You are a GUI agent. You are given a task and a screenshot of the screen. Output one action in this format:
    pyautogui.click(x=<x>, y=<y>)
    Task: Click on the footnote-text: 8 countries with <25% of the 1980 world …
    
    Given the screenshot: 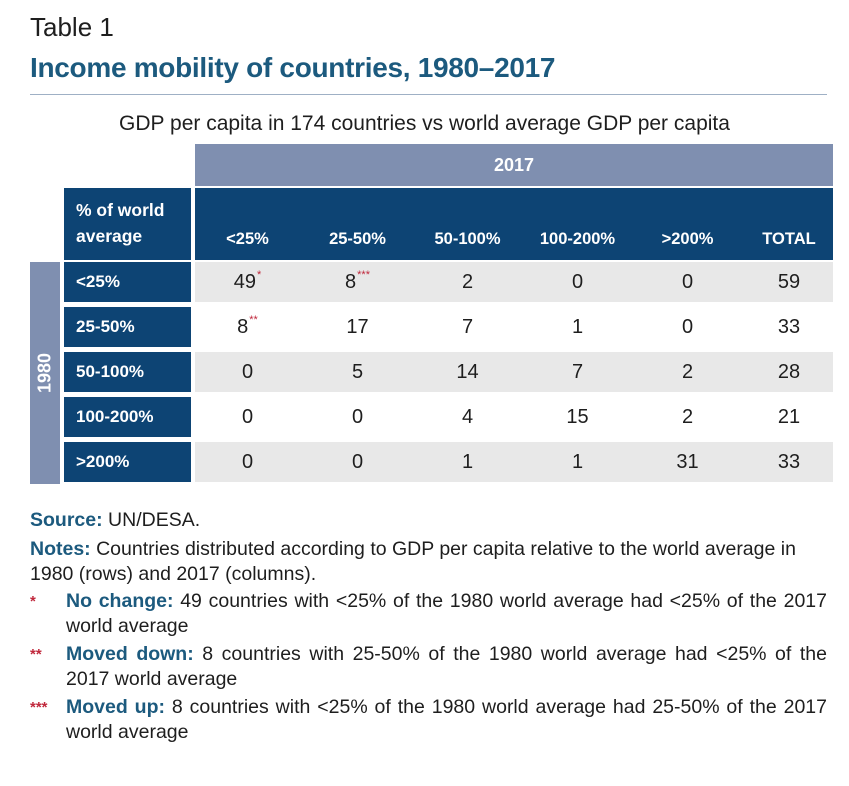 What is the action you would take?
    pyautogui.click(x=446, y=719)
    